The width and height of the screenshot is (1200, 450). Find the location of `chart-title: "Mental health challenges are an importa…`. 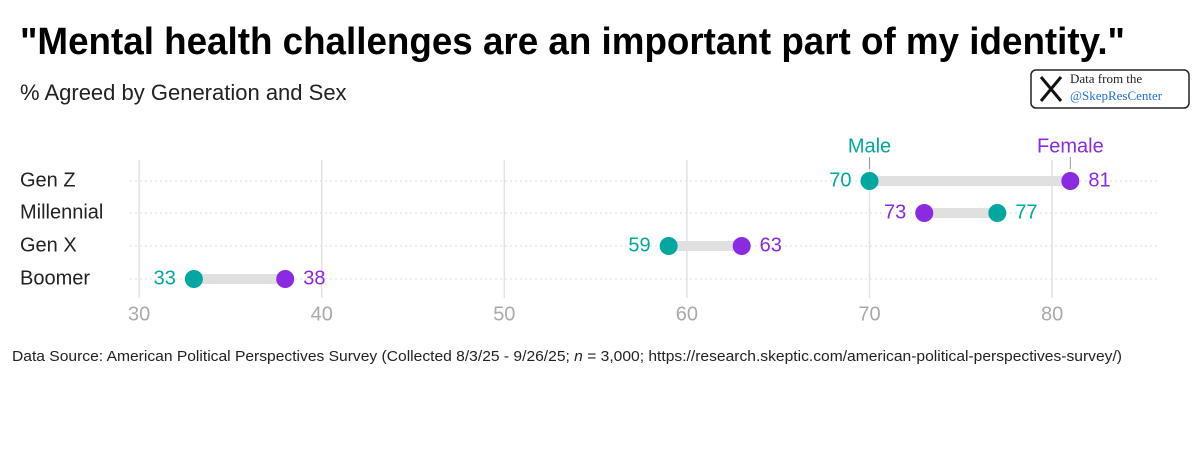

chart-title: "Mental health challenges are an importa… is located at coordinates (572, 42).